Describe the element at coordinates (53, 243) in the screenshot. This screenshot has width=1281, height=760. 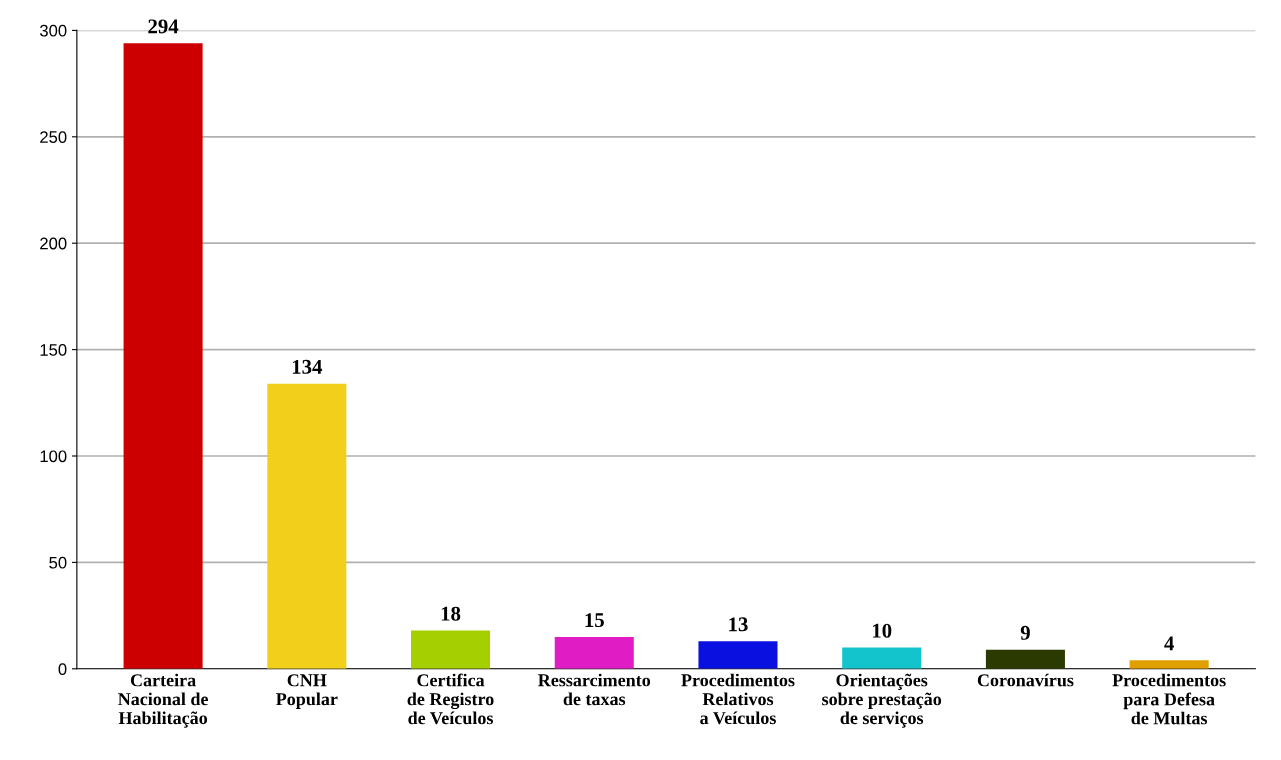
I see `y-tick-label: 200` at that location.